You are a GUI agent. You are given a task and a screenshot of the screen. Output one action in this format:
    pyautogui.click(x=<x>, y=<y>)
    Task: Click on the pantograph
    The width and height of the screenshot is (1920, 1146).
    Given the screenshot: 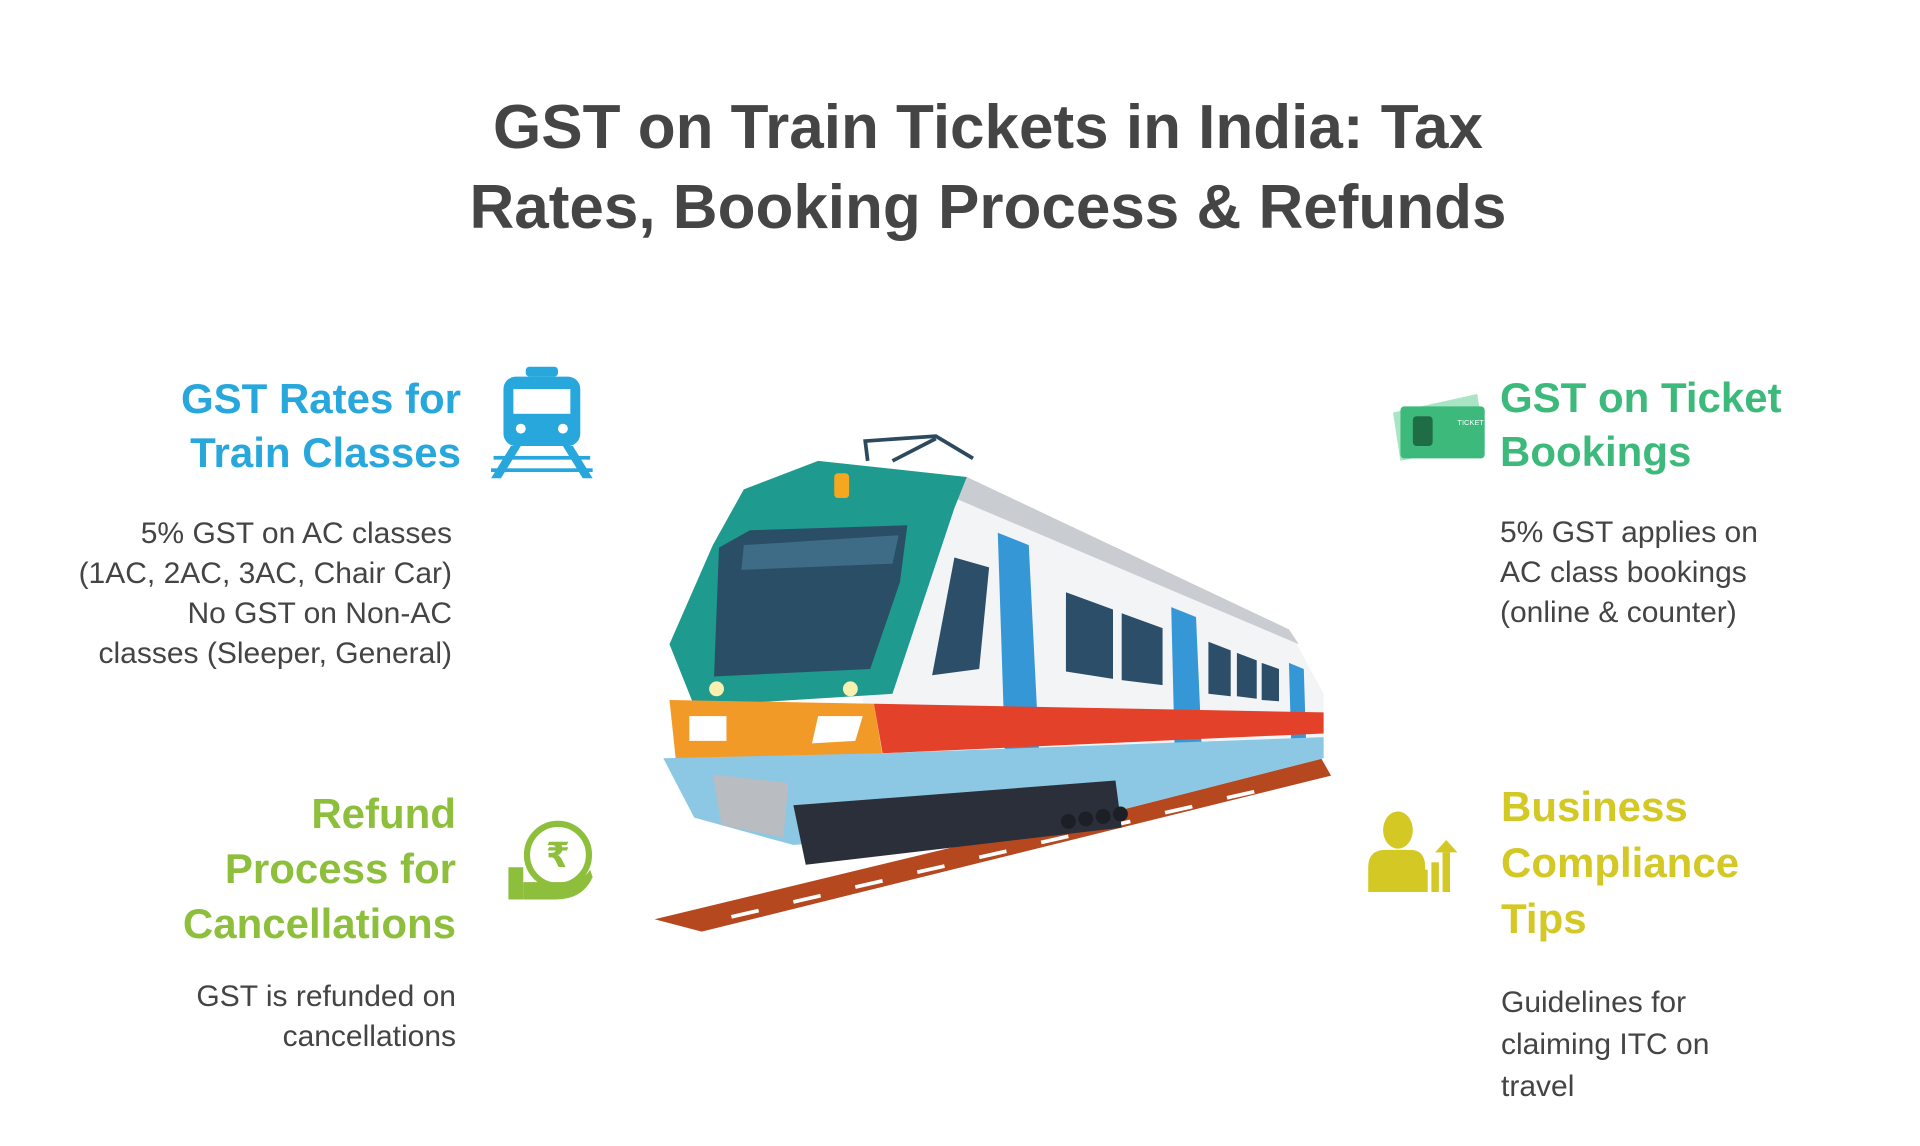 What is the action you would take?
    pyautogui.click(x=918, y=448)
    